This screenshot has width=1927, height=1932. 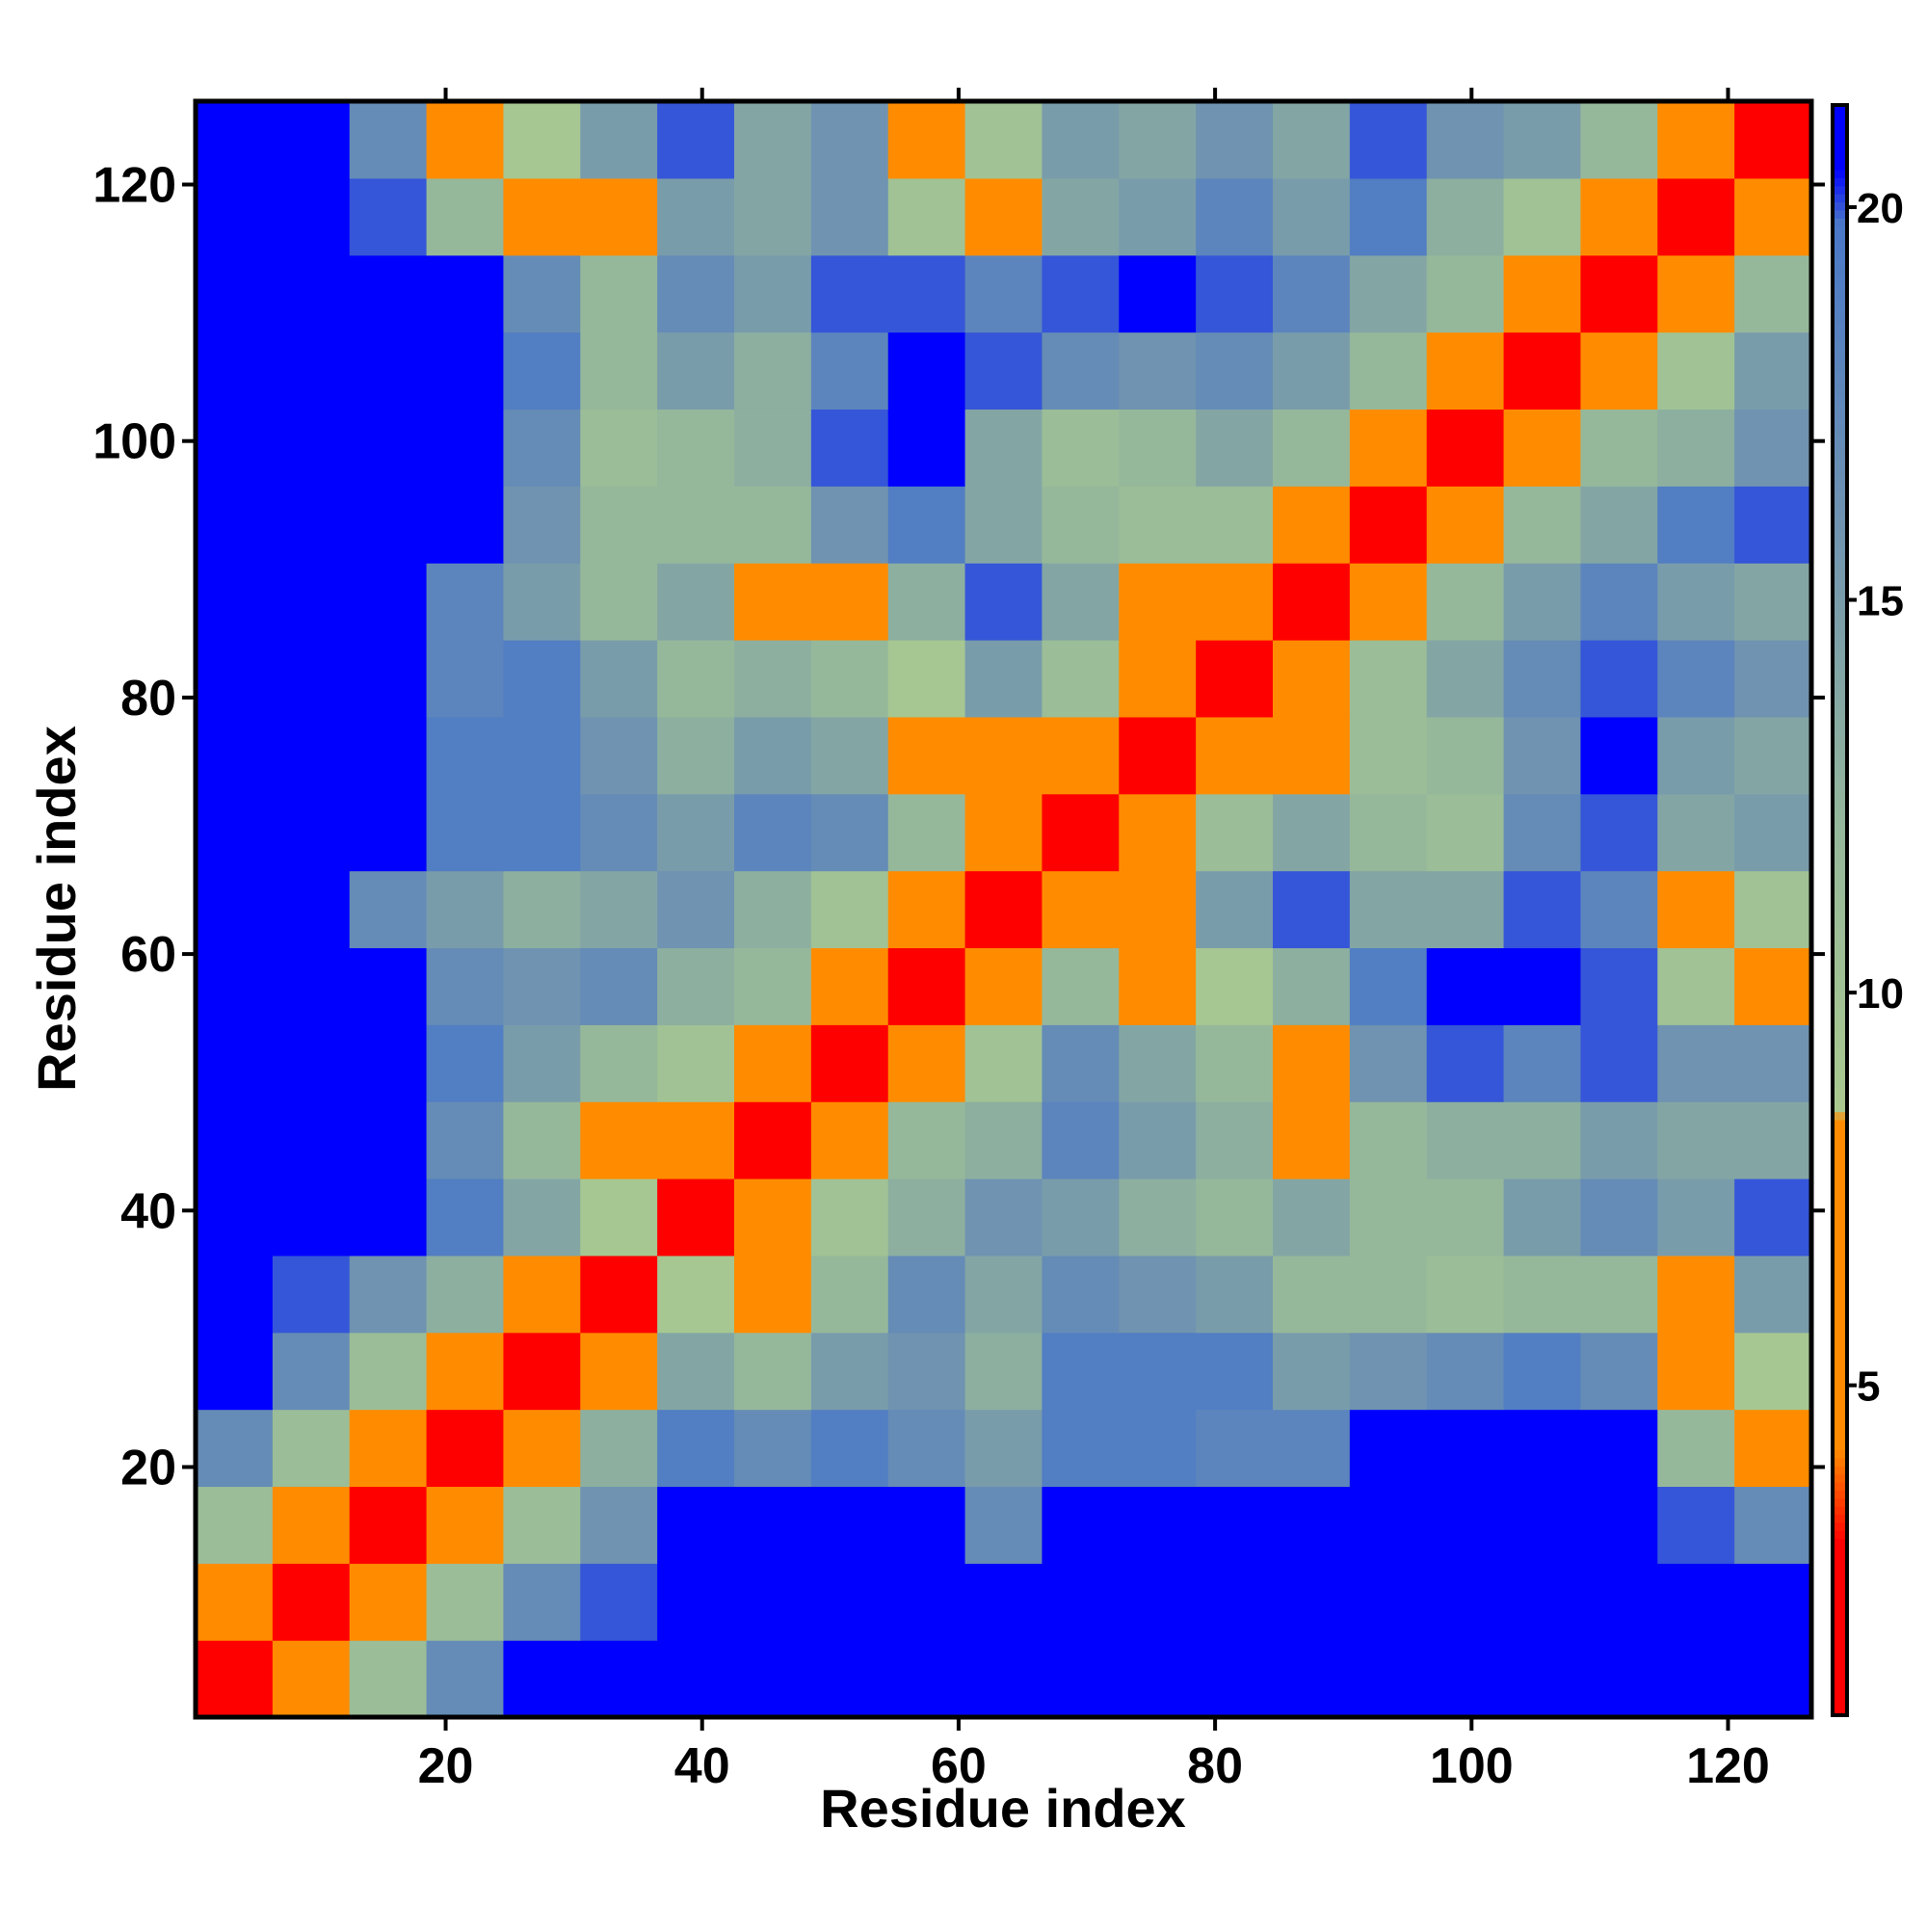 I want to click on colorbar-frame, so click(x=1840, y=910).